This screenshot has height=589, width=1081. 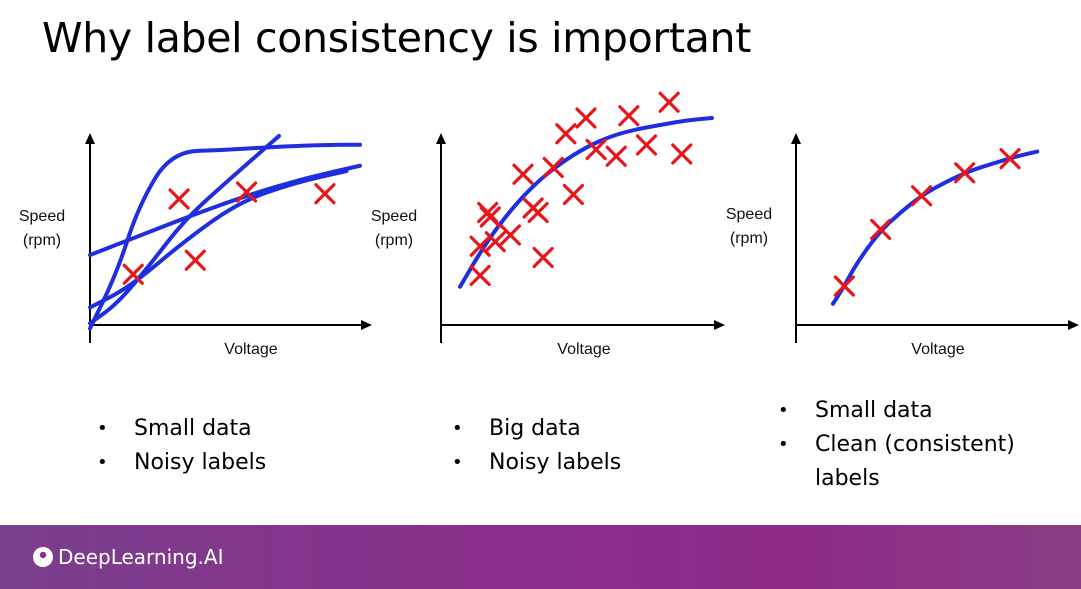 I want to click on chart-3: Voltage Speed (rpm), so click(x=902, y=245).